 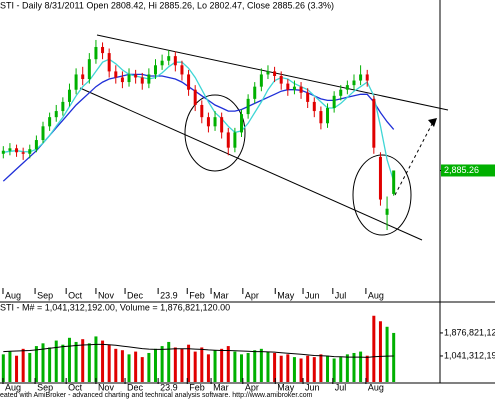 What do you see at coordinates (461, 170) in the screenshot?
I see `y-tick-label: 2,885.26` at bounding box center [461, 170].